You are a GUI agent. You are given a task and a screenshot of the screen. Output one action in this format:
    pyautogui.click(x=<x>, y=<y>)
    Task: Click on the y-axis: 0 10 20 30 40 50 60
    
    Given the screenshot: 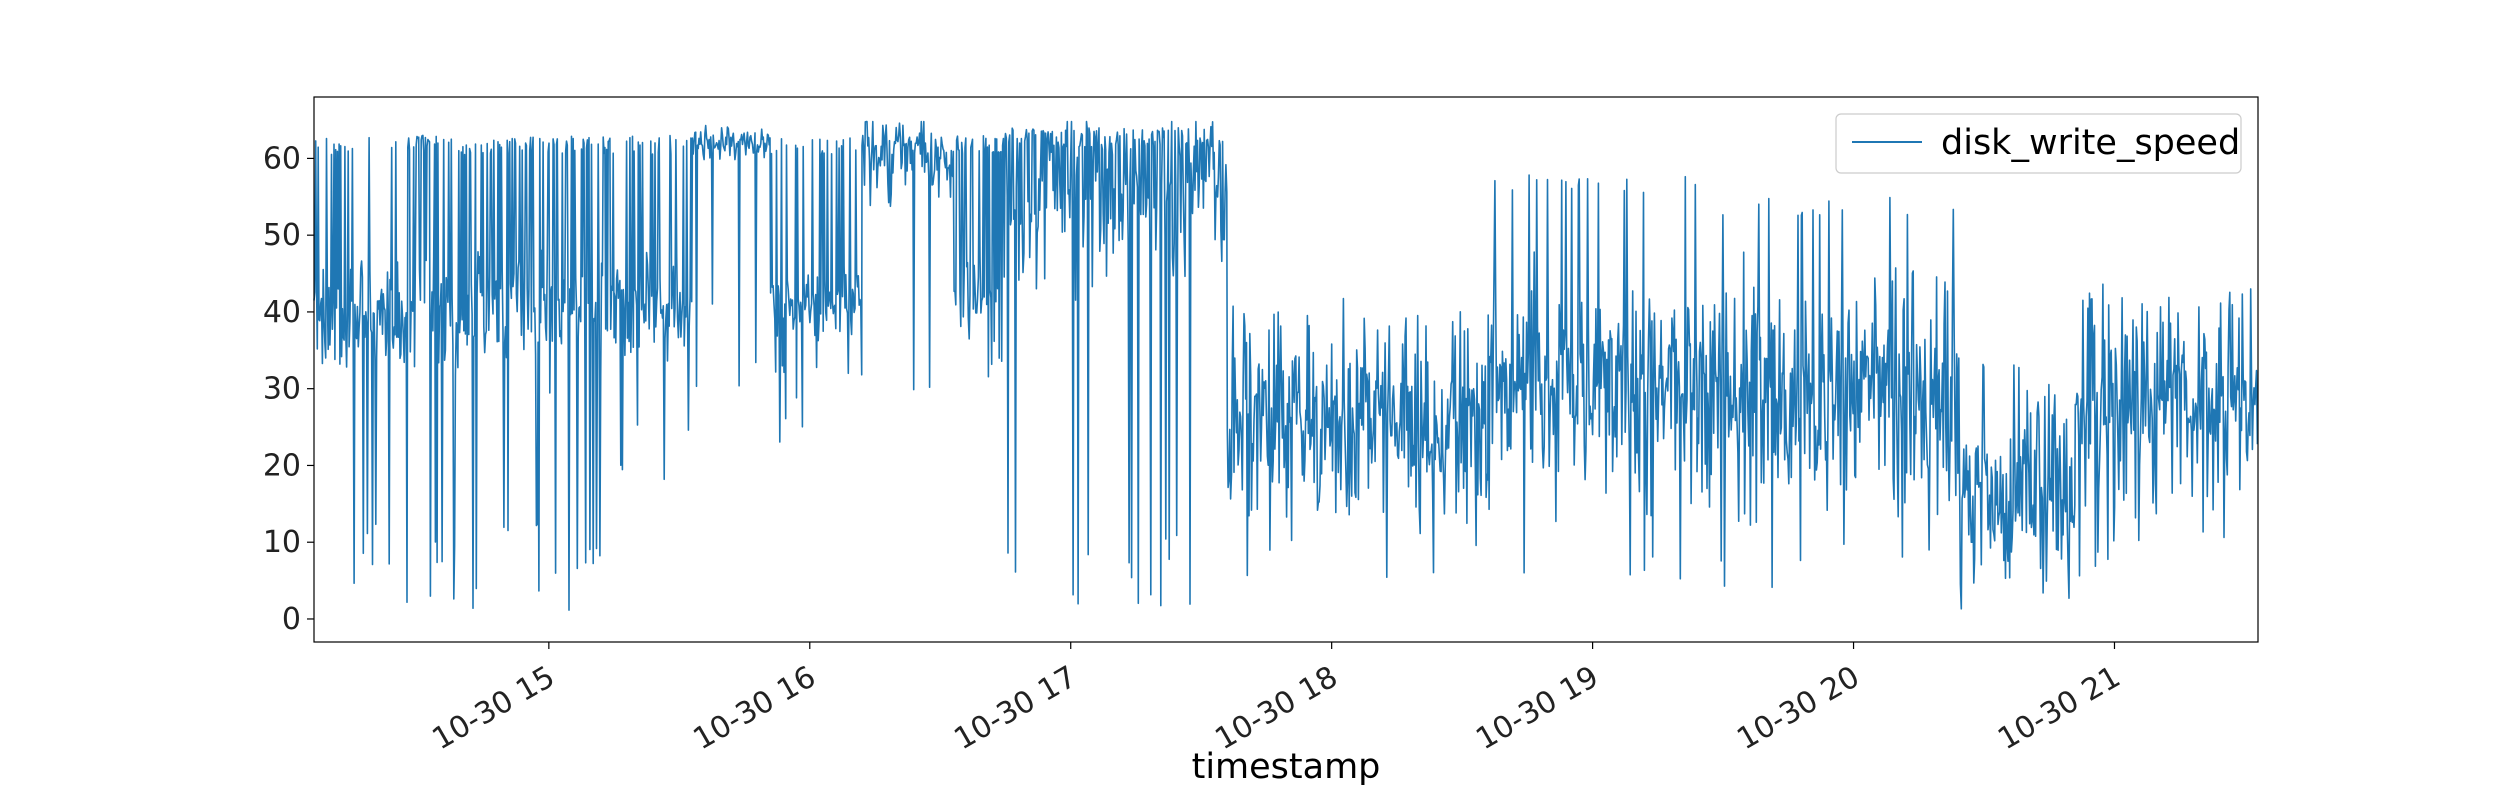 What is the action you would take?
    pyautogui.click(x=288, y=389)
    